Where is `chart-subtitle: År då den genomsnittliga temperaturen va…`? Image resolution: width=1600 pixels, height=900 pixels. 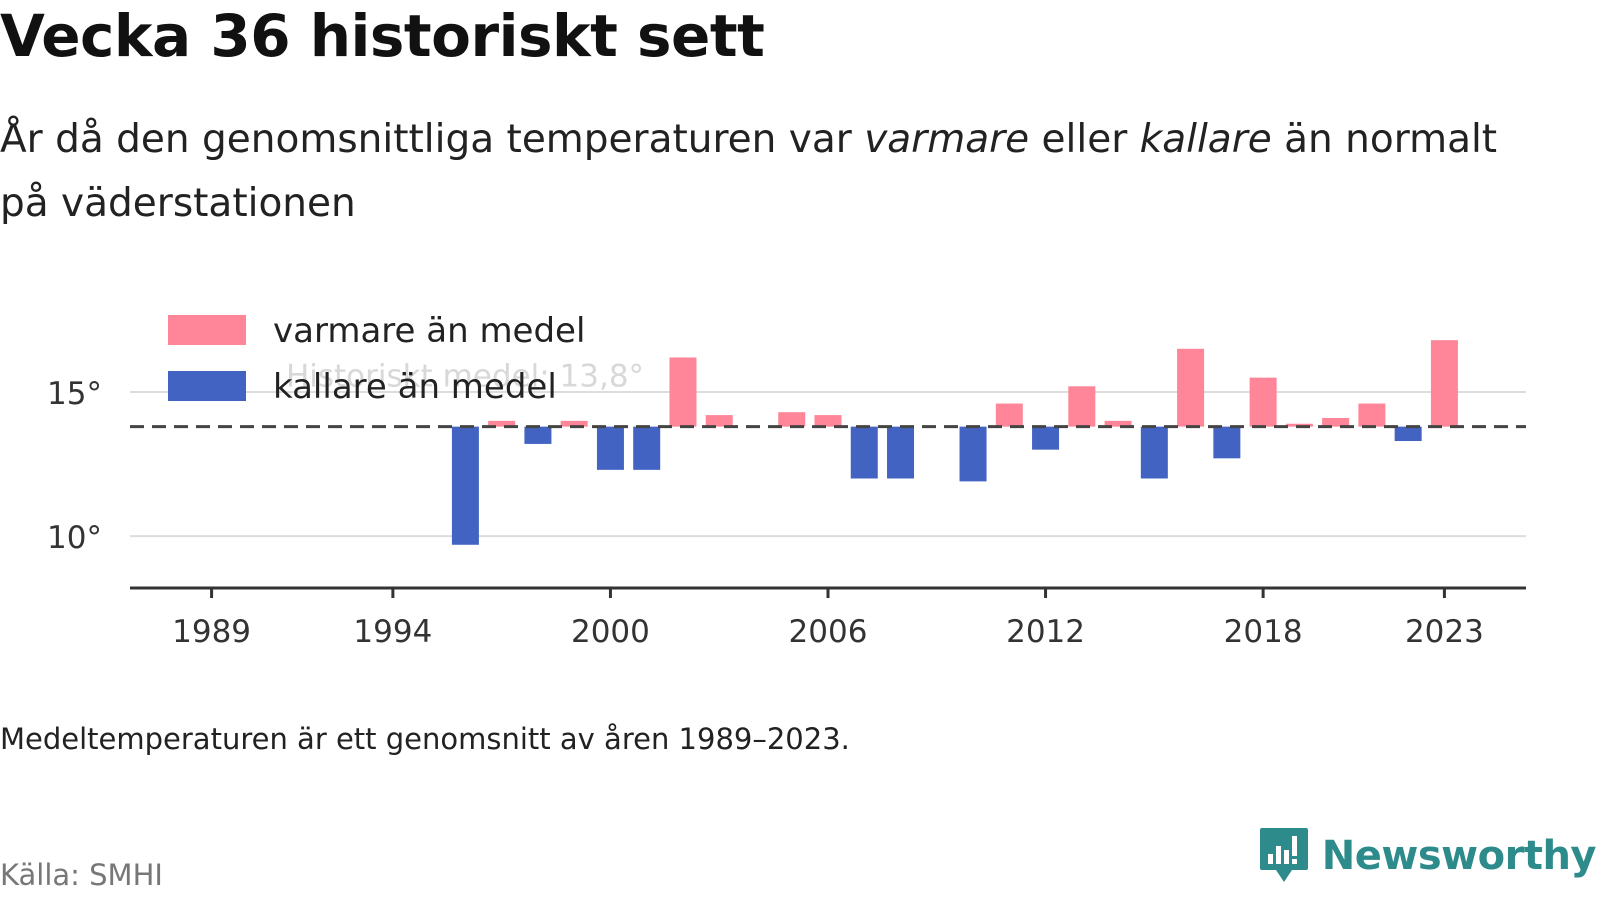 chart-subtitle: År då den genomsnittliga temperaturen va… is located at coordinates (760, 172).